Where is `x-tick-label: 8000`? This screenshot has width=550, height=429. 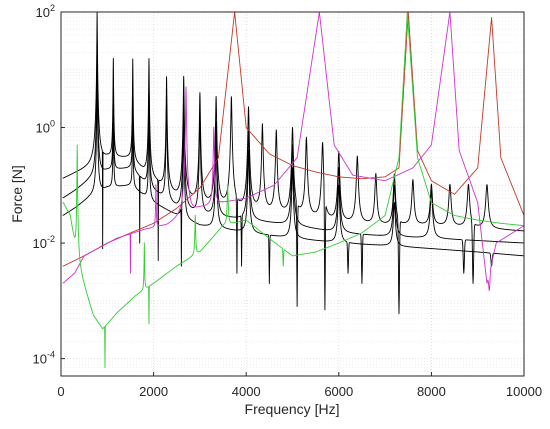 x-tick-label: 8000 is located at coordinates (431, 391).